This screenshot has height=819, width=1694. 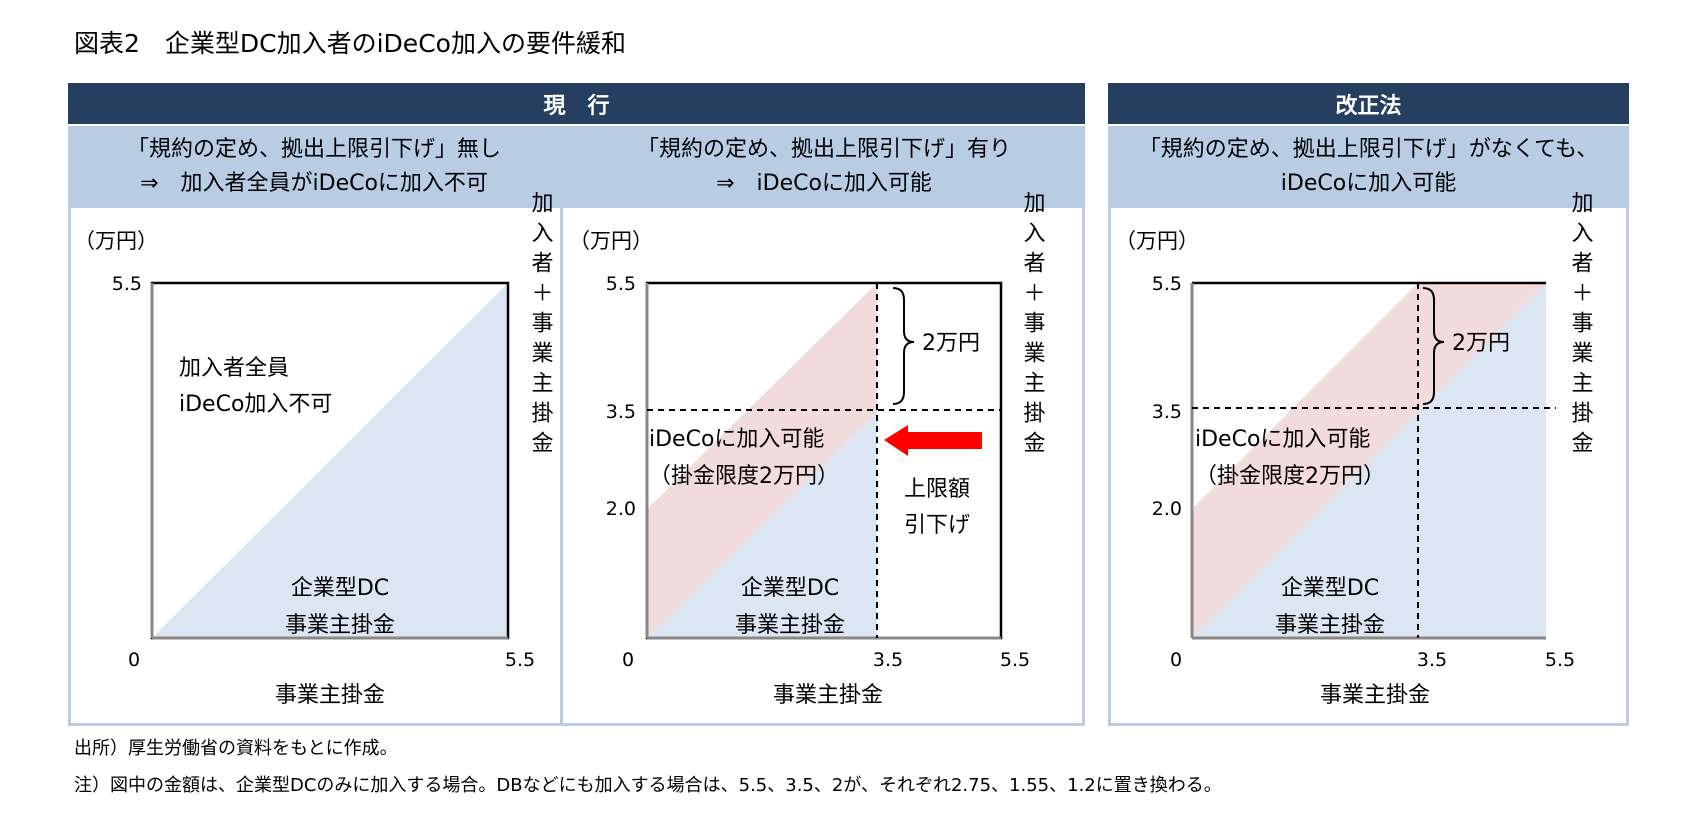 I want to click on panel2-arrow-text-line2: 引下げ, so click(x=937, y=525).